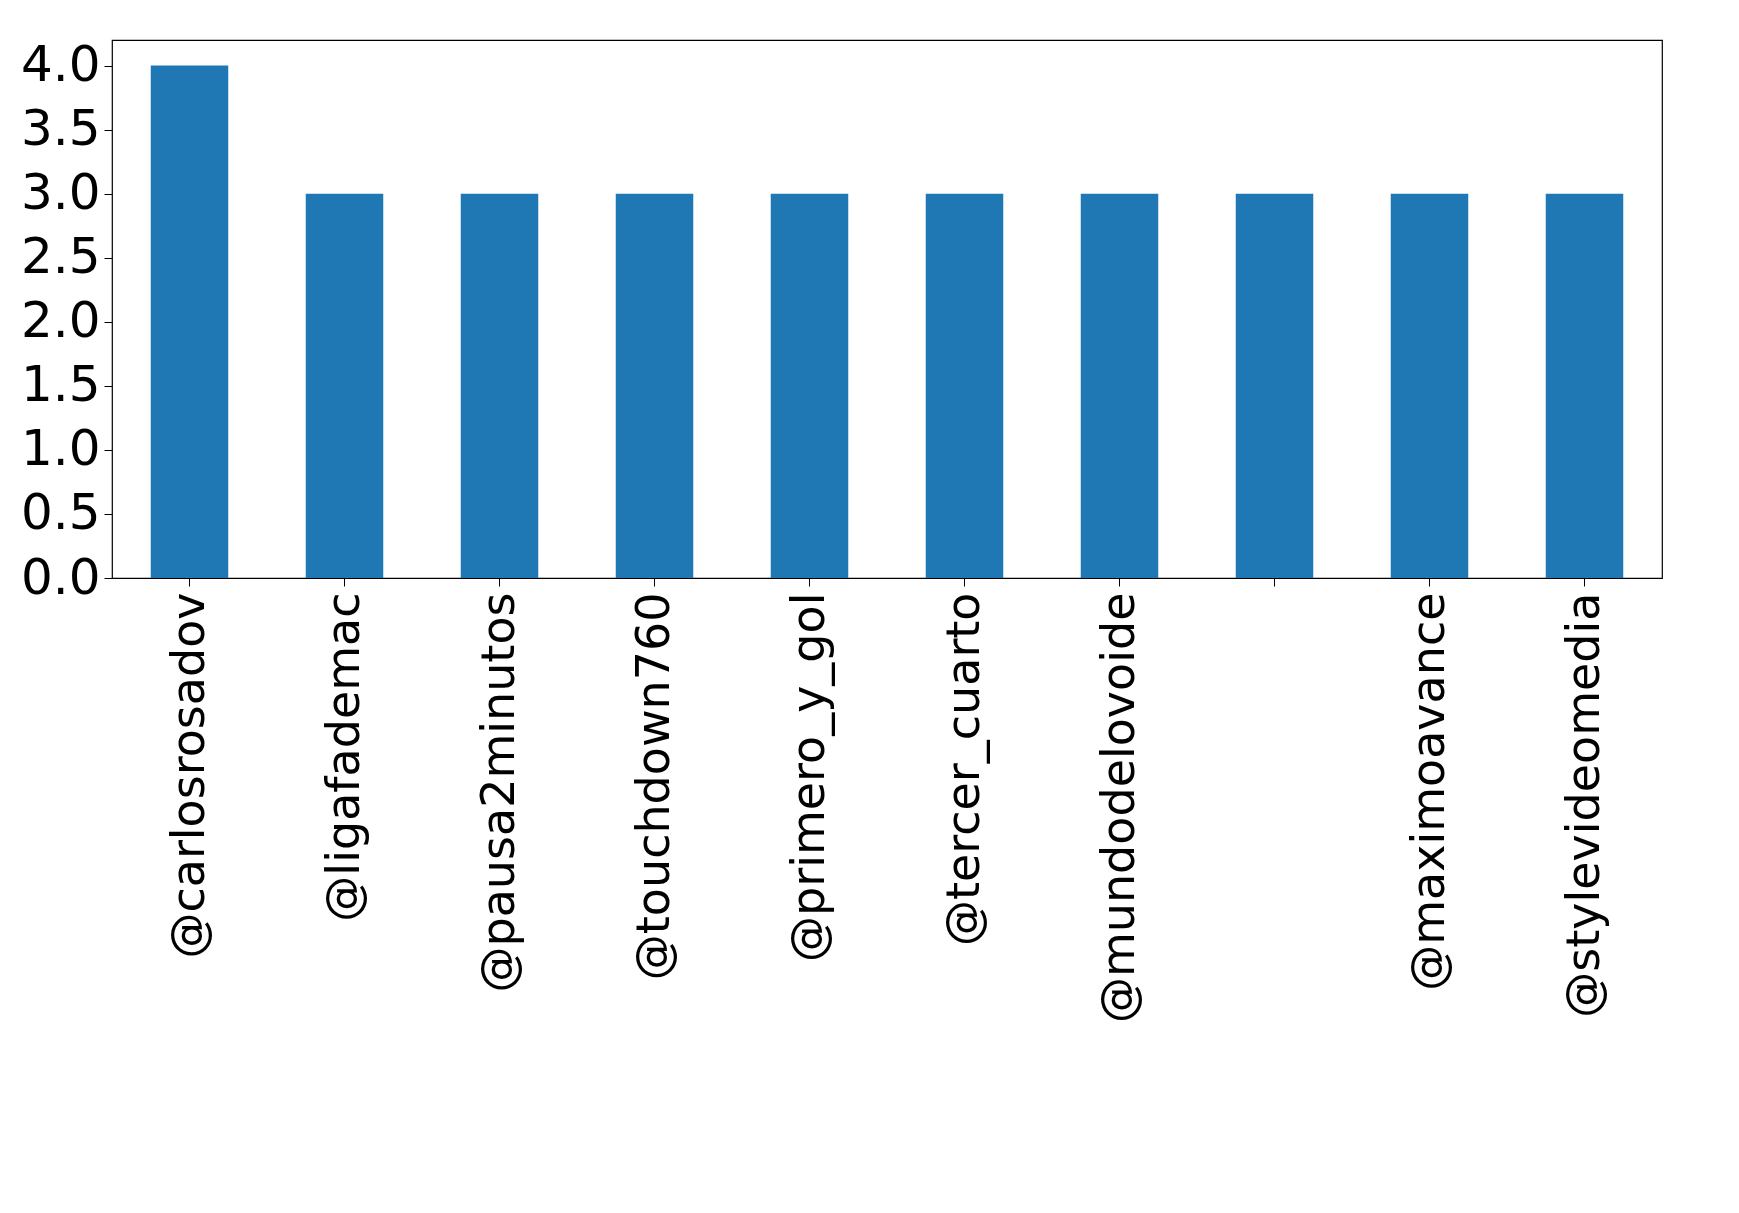 The width and height of the screenshot is (1739, 1213). I want to click on y-tick-label: 0.5, so click(60, 512).